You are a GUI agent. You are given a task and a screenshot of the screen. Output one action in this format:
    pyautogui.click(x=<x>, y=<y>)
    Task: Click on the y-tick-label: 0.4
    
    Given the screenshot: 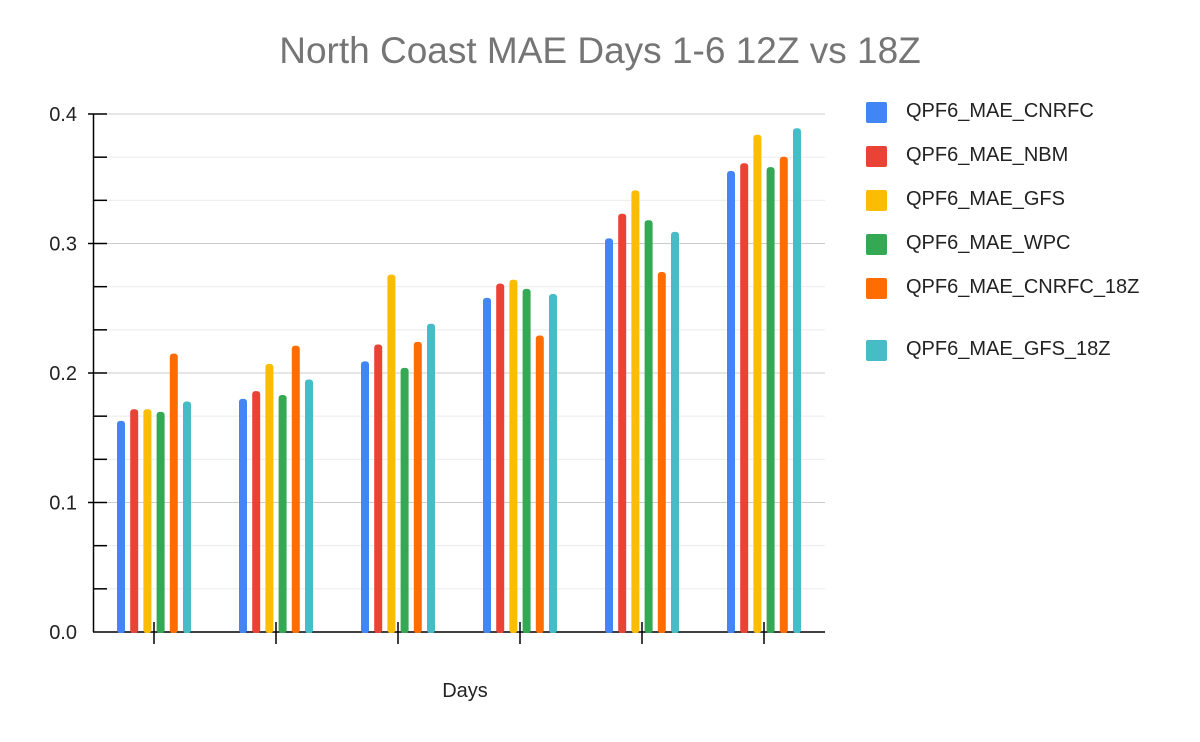 What is the action you would take?
    pyautogui.click(x=63, y=115)
    